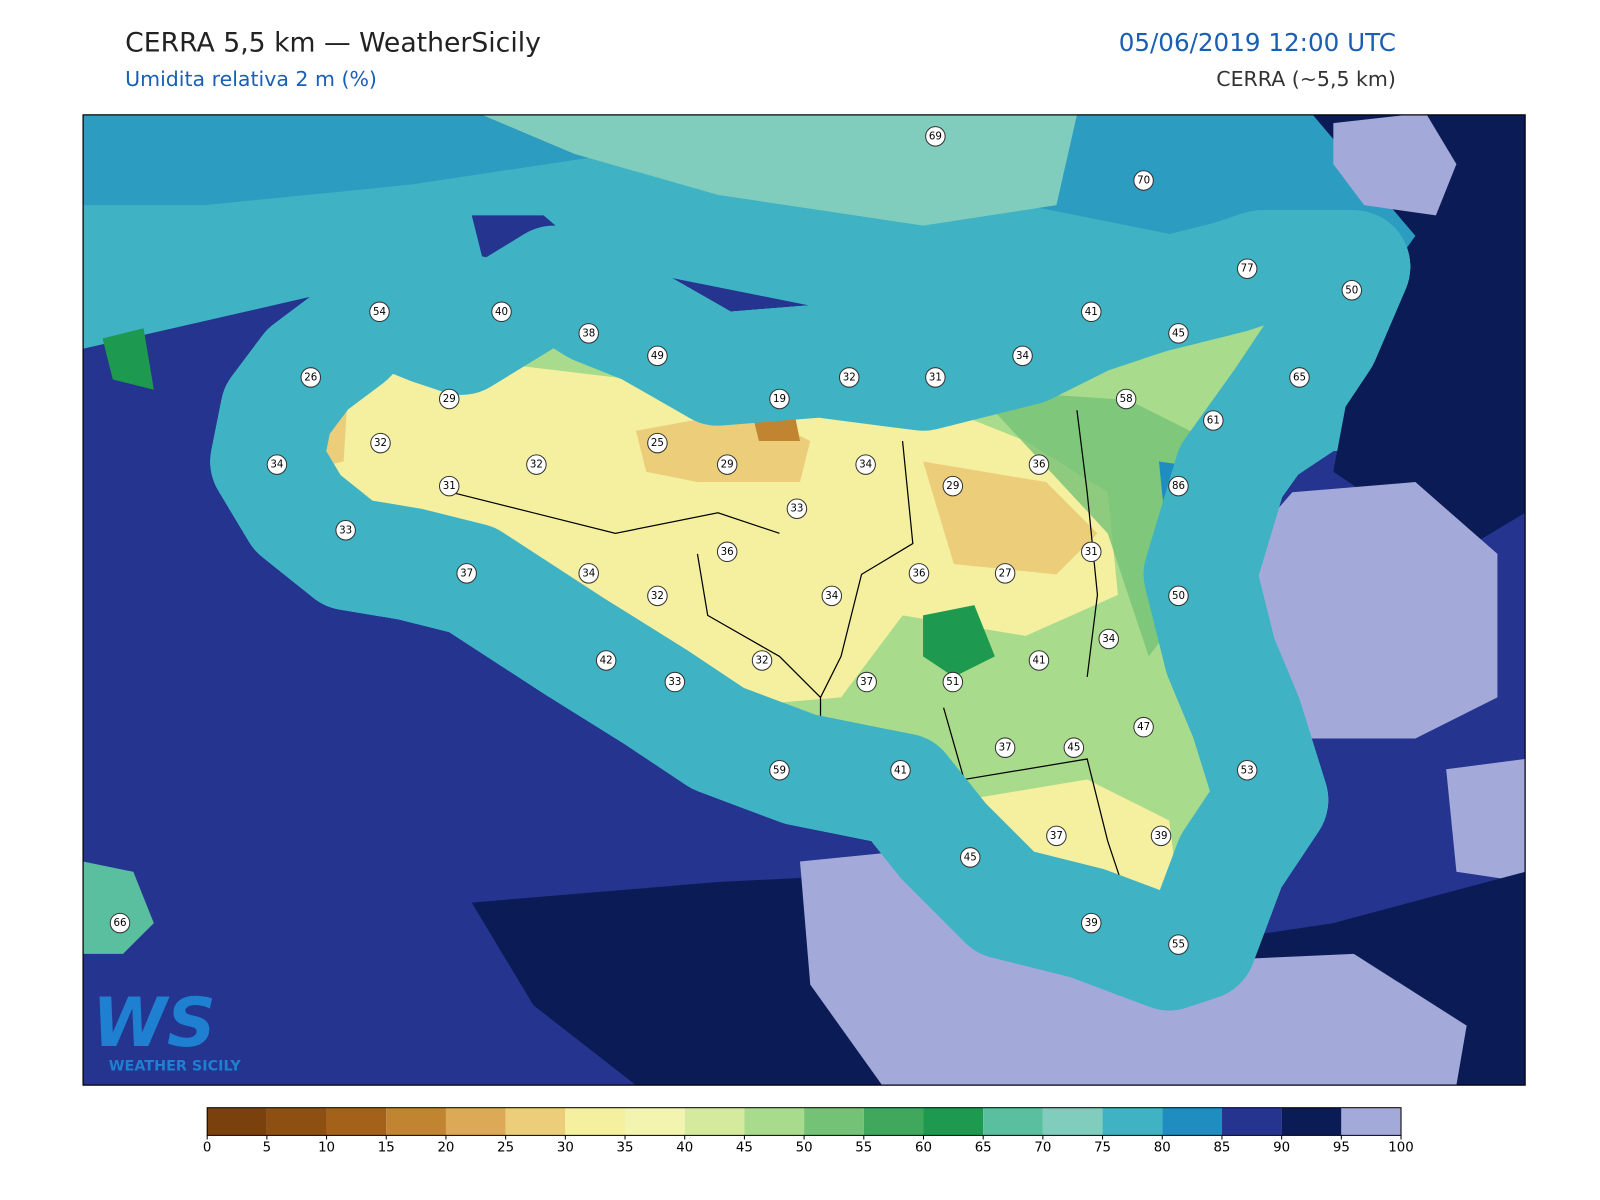 The image size is (1600, 1200). What do you see at coordinates (1299, 377) in the screenshot?
I see `station-value: 65` at bounding box center [1299, 377].